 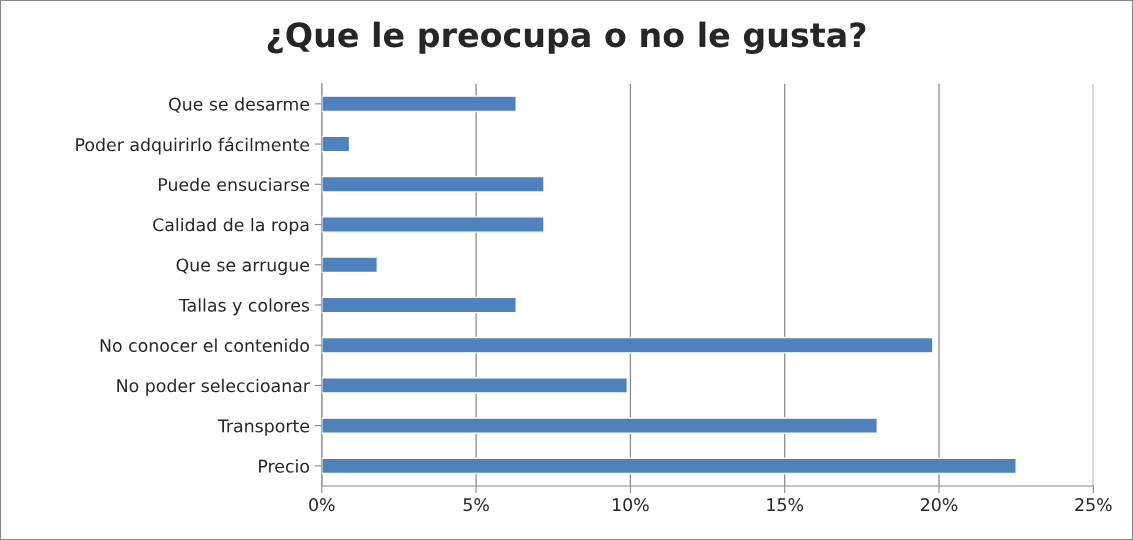 What do you see at coordinates (322, 505) in the screenshot?
I see `x-tick-label: 0%` at bounding box center [322, 505].